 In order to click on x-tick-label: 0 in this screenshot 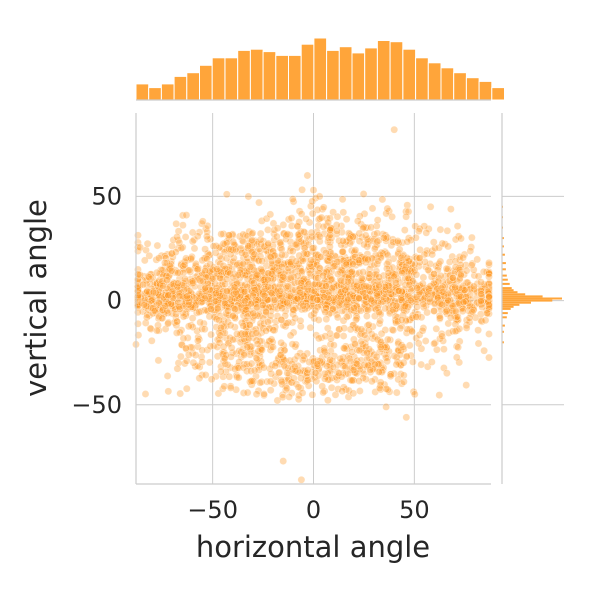, I will do `click(313, 510)`.